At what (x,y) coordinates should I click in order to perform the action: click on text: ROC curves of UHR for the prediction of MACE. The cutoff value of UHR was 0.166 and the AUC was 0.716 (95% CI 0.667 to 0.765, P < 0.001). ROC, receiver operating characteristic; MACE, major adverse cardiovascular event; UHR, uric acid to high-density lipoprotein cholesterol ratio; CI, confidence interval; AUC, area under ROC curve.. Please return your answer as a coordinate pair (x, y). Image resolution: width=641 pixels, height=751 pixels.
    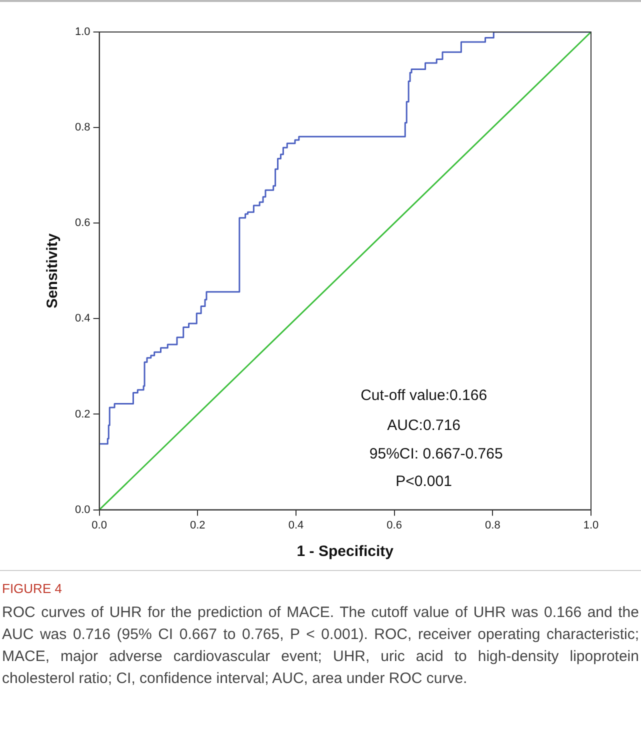
    Looking at the image, I should click on (320, 646).